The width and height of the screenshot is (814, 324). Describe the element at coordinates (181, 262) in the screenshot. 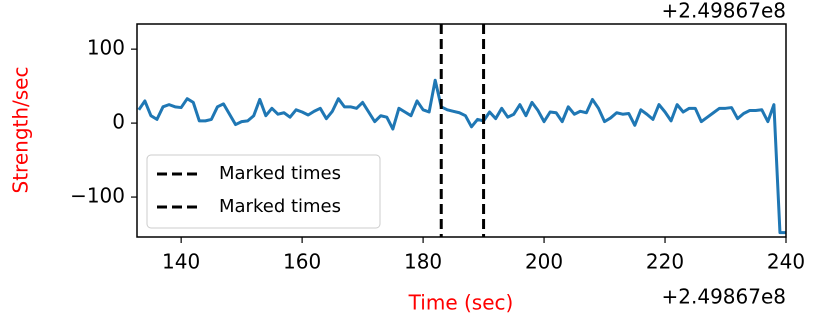

I see `x-tick-label: 140` at that location.